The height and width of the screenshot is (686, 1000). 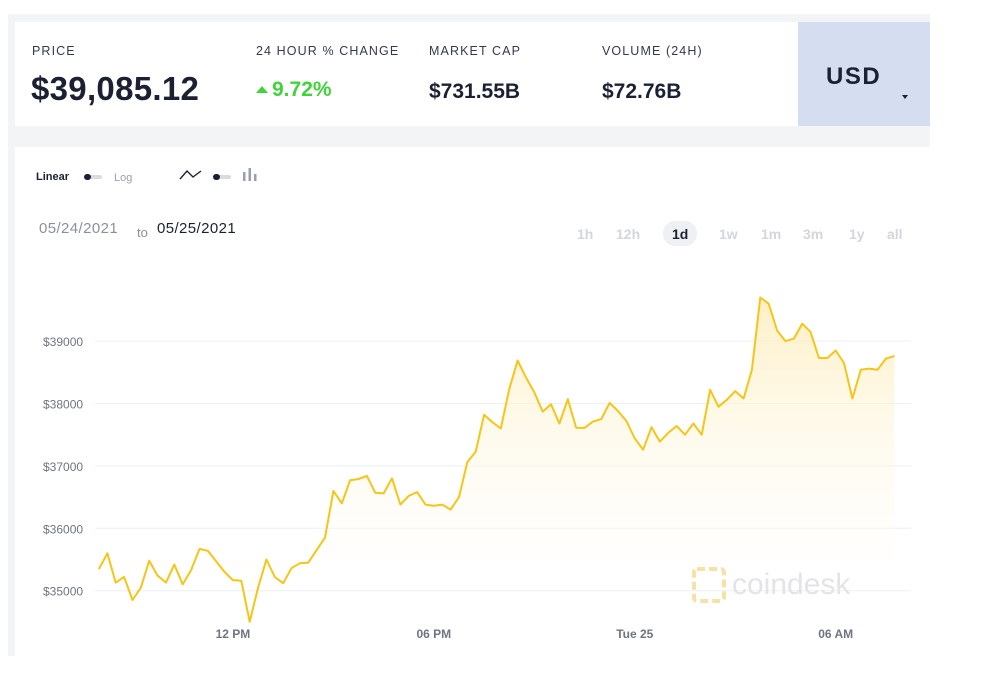 I want to click on chart-type-toggle, so click(x=222, y=177).